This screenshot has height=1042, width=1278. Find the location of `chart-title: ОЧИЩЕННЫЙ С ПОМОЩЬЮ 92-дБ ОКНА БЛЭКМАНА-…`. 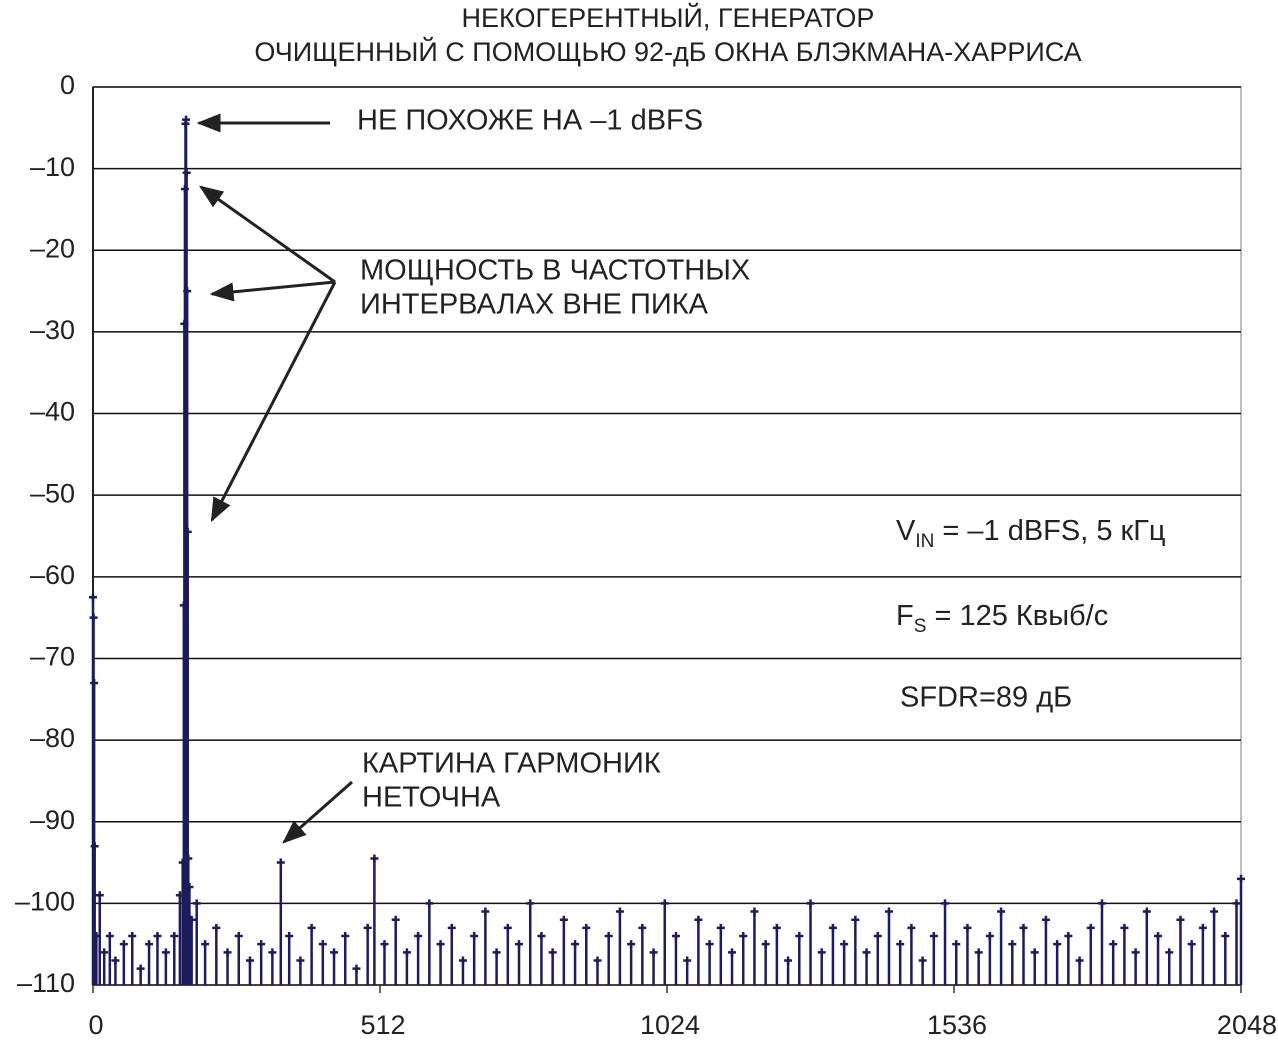

chart-title: ОЧИЩЕННЫЙ С ПОМОЩЬЮ 92-дБ ОКНА БЛЭКМАНА-… is located at coordinates (667, 51).